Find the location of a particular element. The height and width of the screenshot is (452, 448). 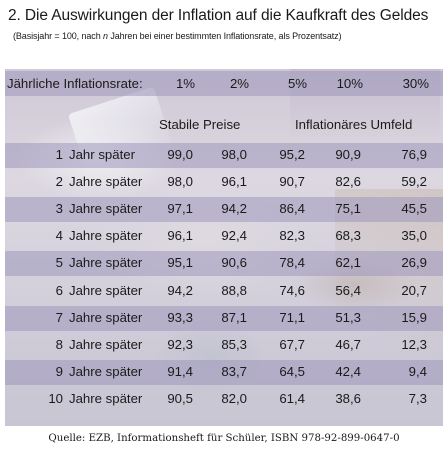

row-year-number: 7 is located at coordinates (59, 317).